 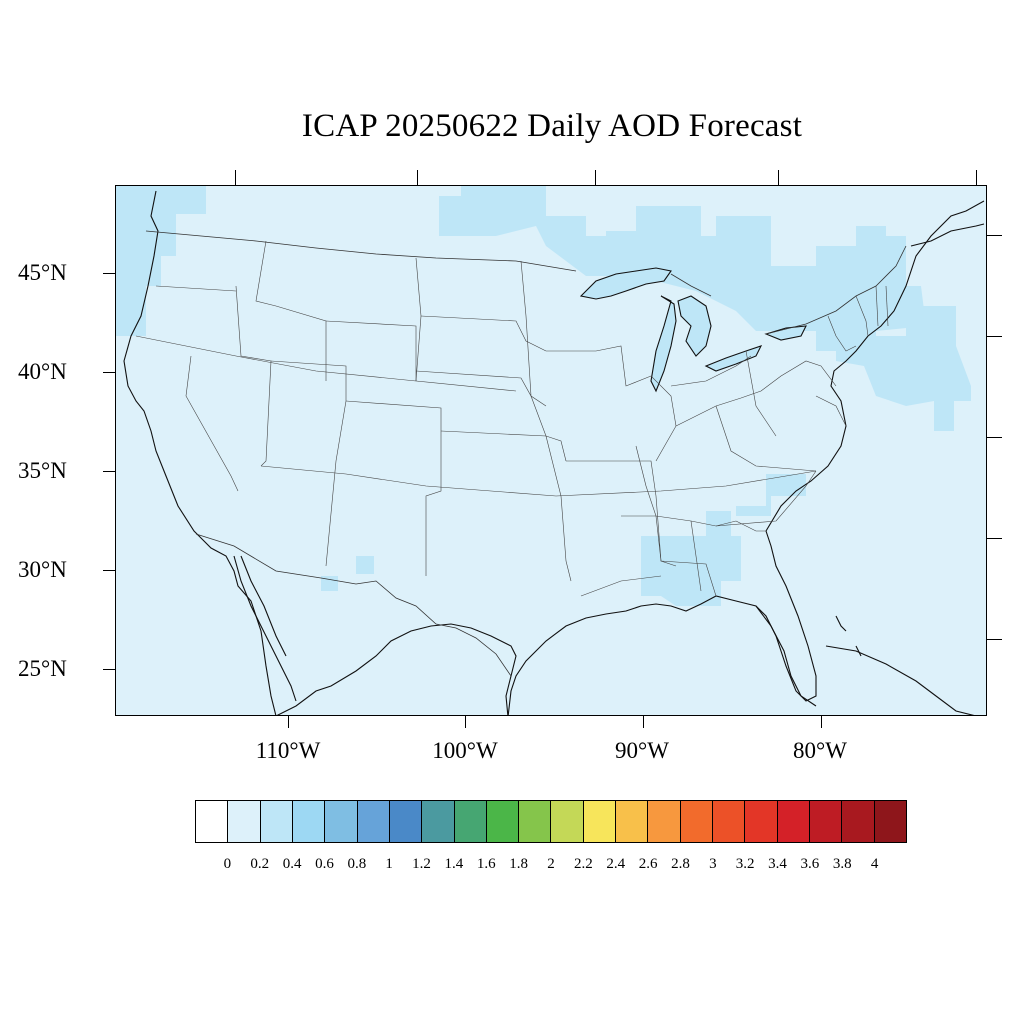 What do you see at coordinates (713, 864) in the screenshot?
I see `colorbar-label: 3` at bounding box center [713, 864].